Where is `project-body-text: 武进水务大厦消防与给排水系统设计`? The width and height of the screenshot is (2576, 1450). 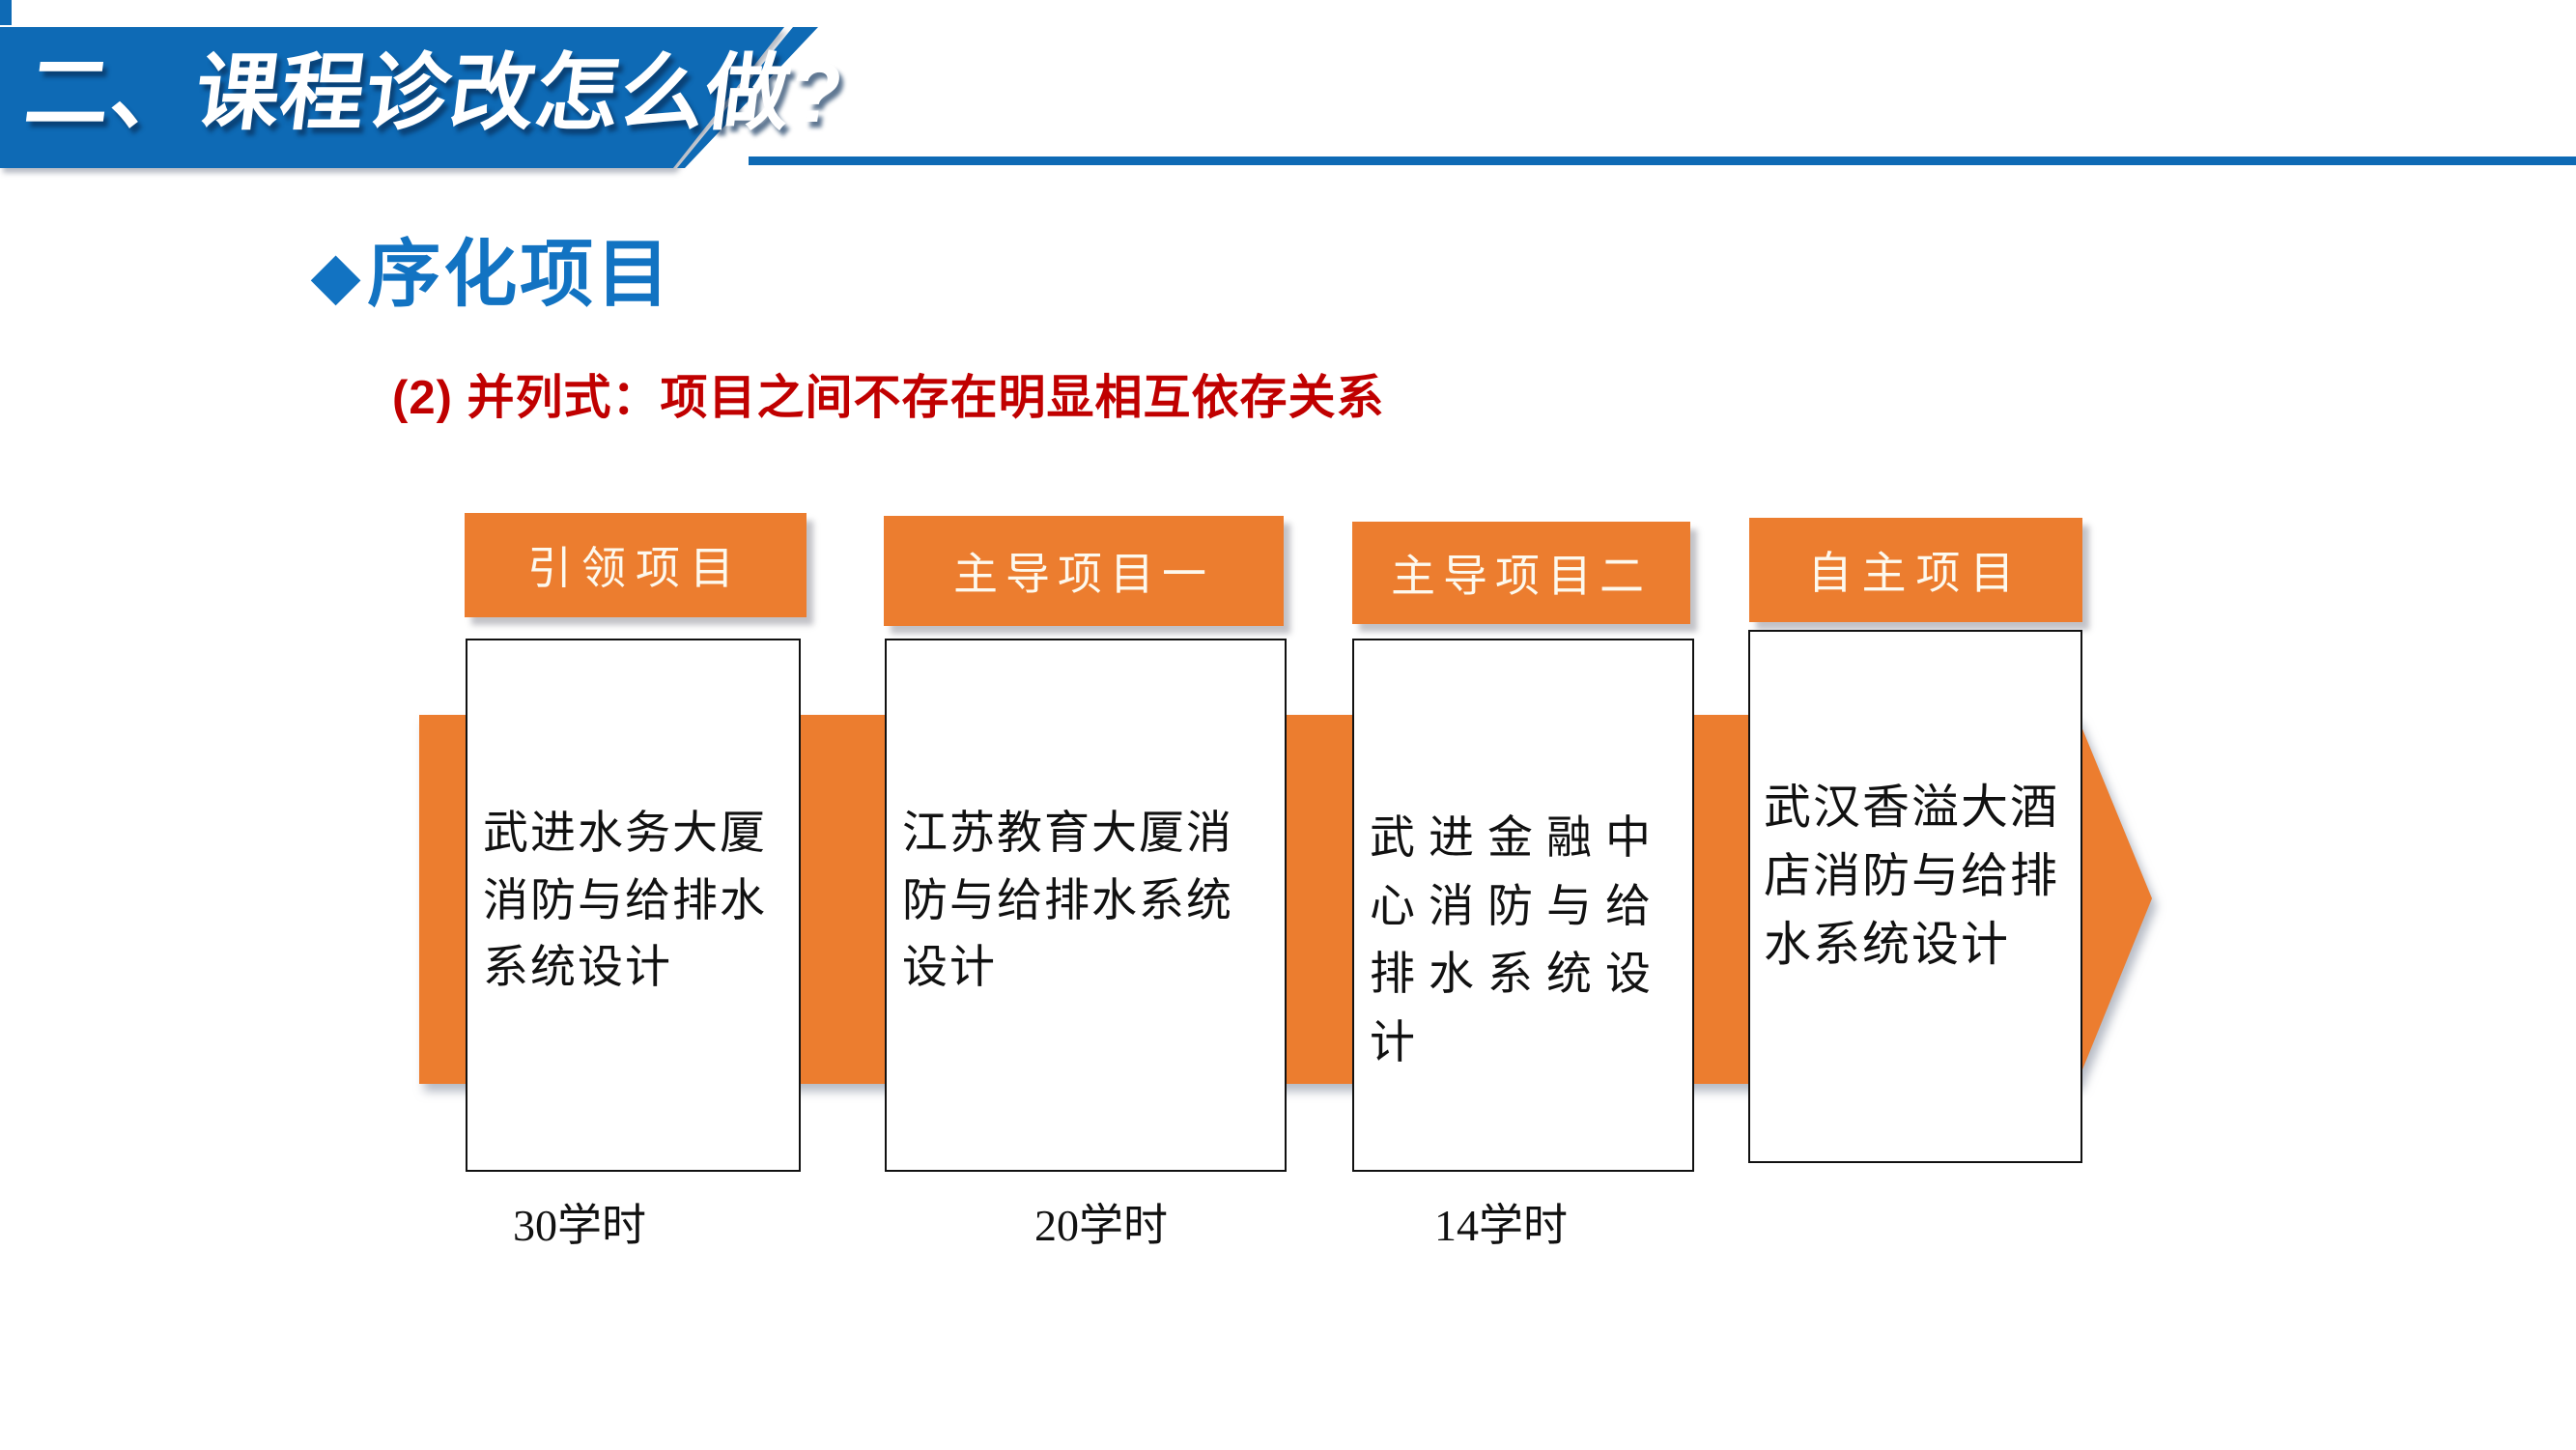 project-body-text: 武进水务大厦消防与给排水系统设计 is located at coordinates (625, 902).